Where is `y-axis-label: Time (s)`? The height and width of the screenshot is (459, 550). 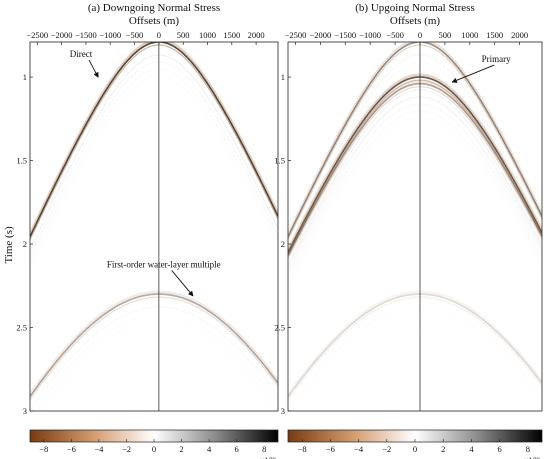
y-axis-label: Time (s) is located at coordinates (9, 245).